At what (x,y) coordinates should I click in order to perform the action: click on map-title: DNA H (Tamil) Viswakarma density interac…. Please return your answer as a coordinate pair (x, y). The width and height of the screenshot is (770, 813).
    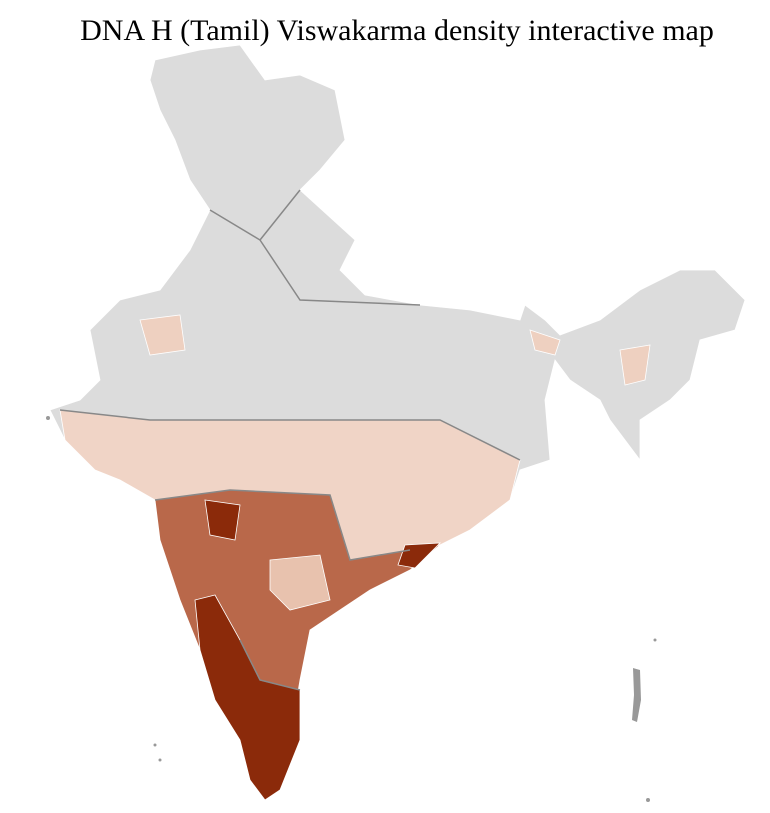
    Looking at the image, I should click on (397, 30).